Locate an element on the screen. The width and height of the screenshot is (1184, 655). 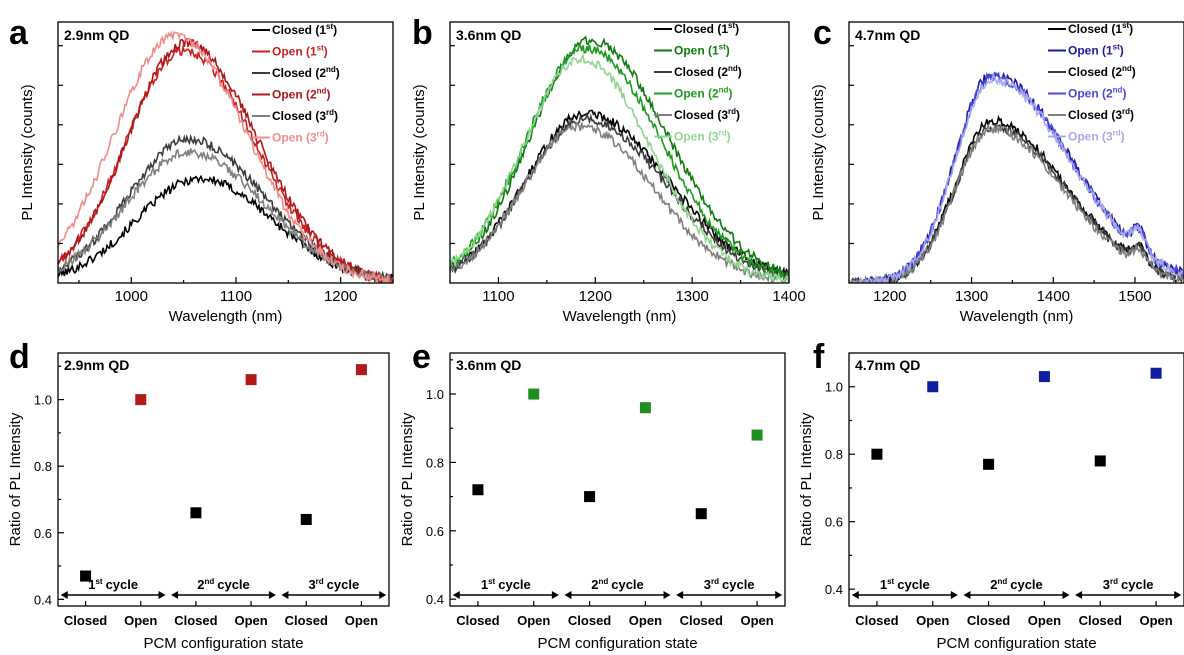
panel-letter: e is located at coordinates (421, 357).